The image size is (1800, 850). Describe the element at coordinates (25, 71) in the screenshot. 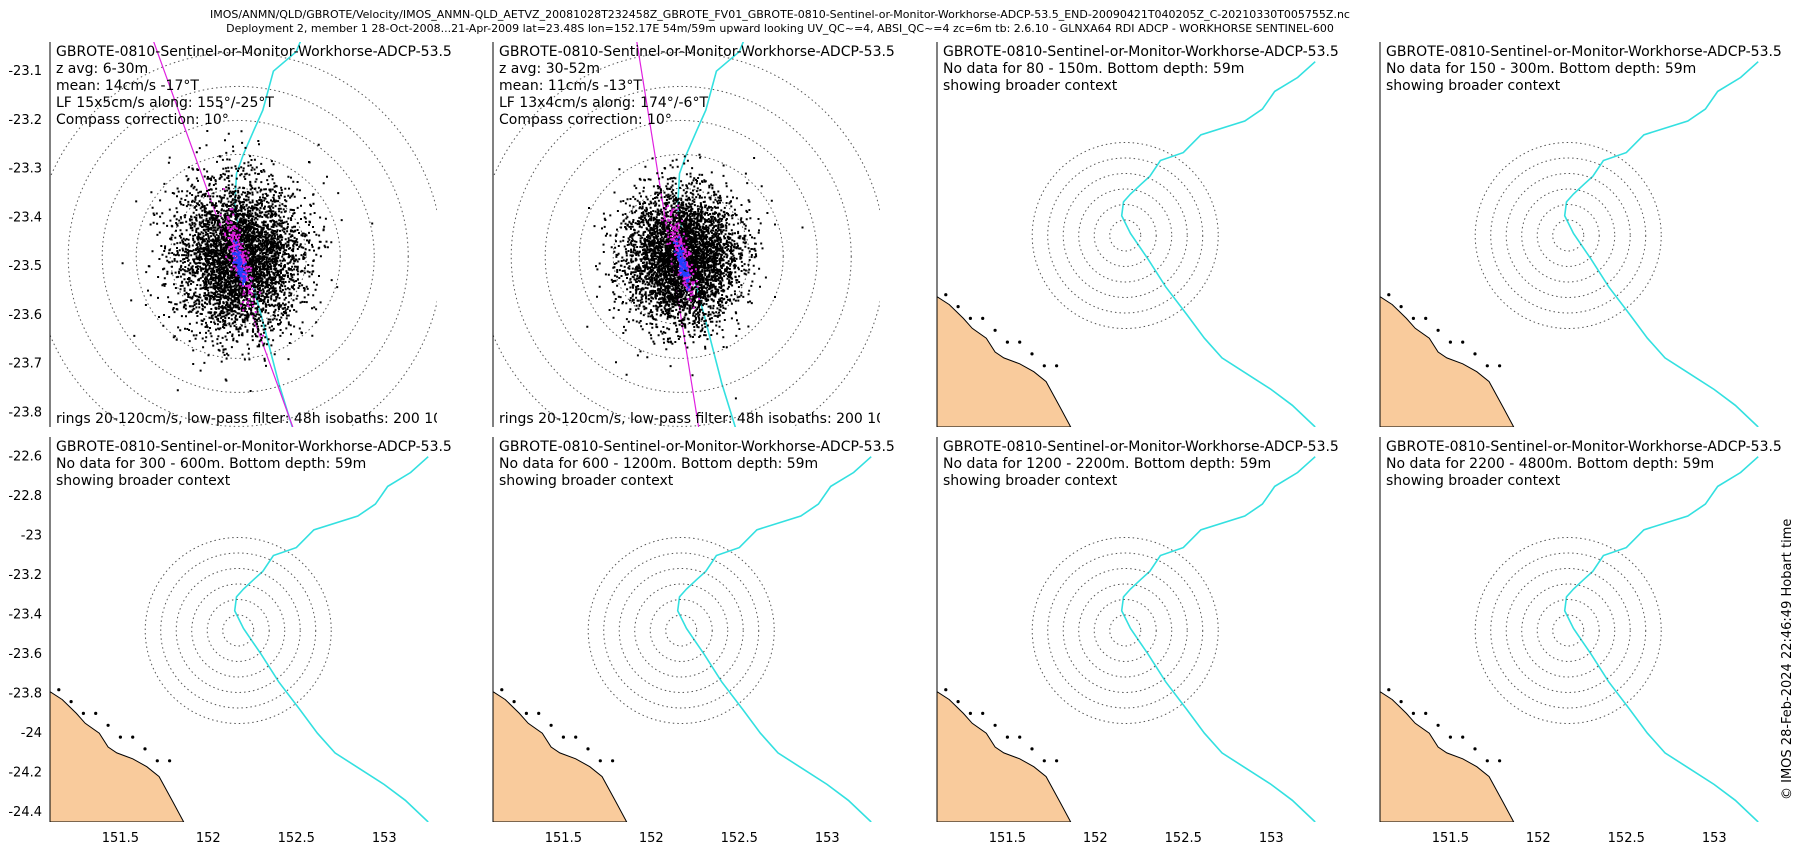

I see `y-tick-label: -23.1` at that location.